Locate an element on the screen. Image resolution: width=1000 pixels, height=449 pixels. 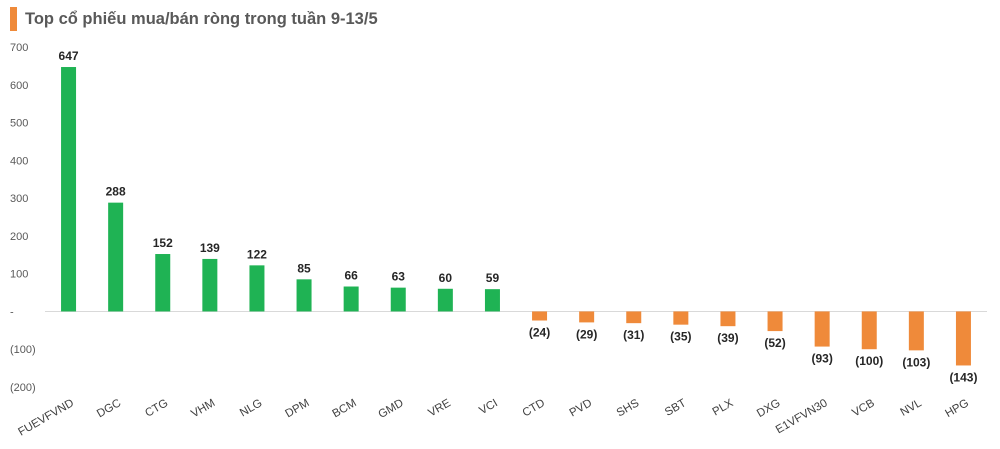
x-tick-label: VHM is located at coordinates (203, 408).